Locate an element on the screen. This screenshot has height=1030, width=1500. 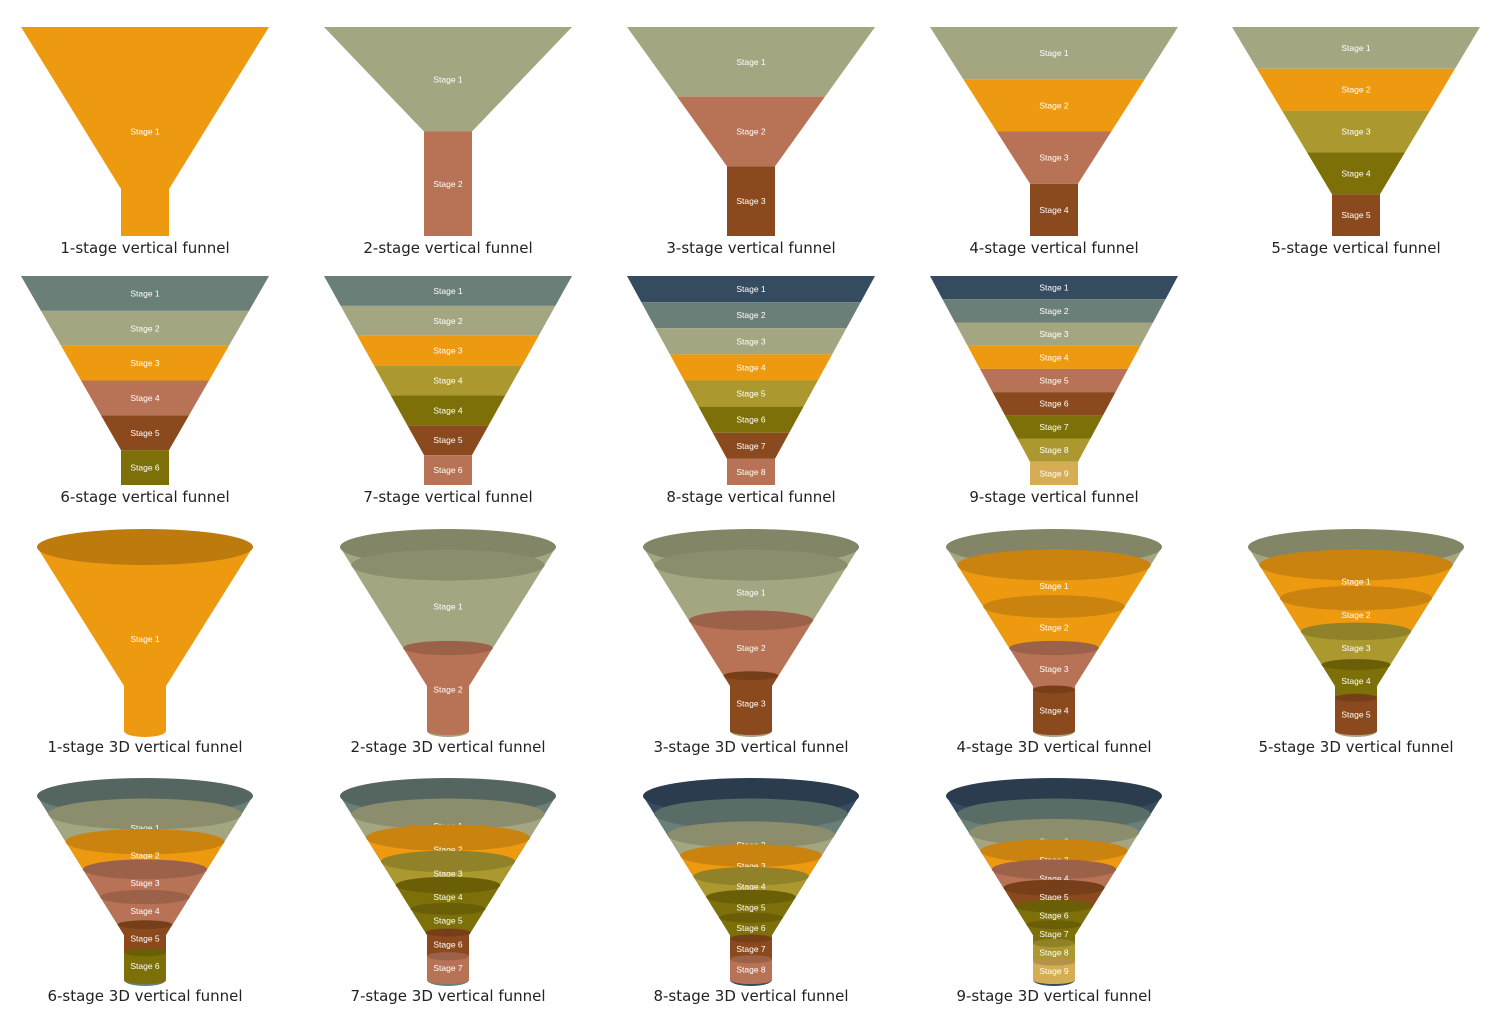
funnel-caption: 1-stage vertical funnel is located at coordinates (144, 248).